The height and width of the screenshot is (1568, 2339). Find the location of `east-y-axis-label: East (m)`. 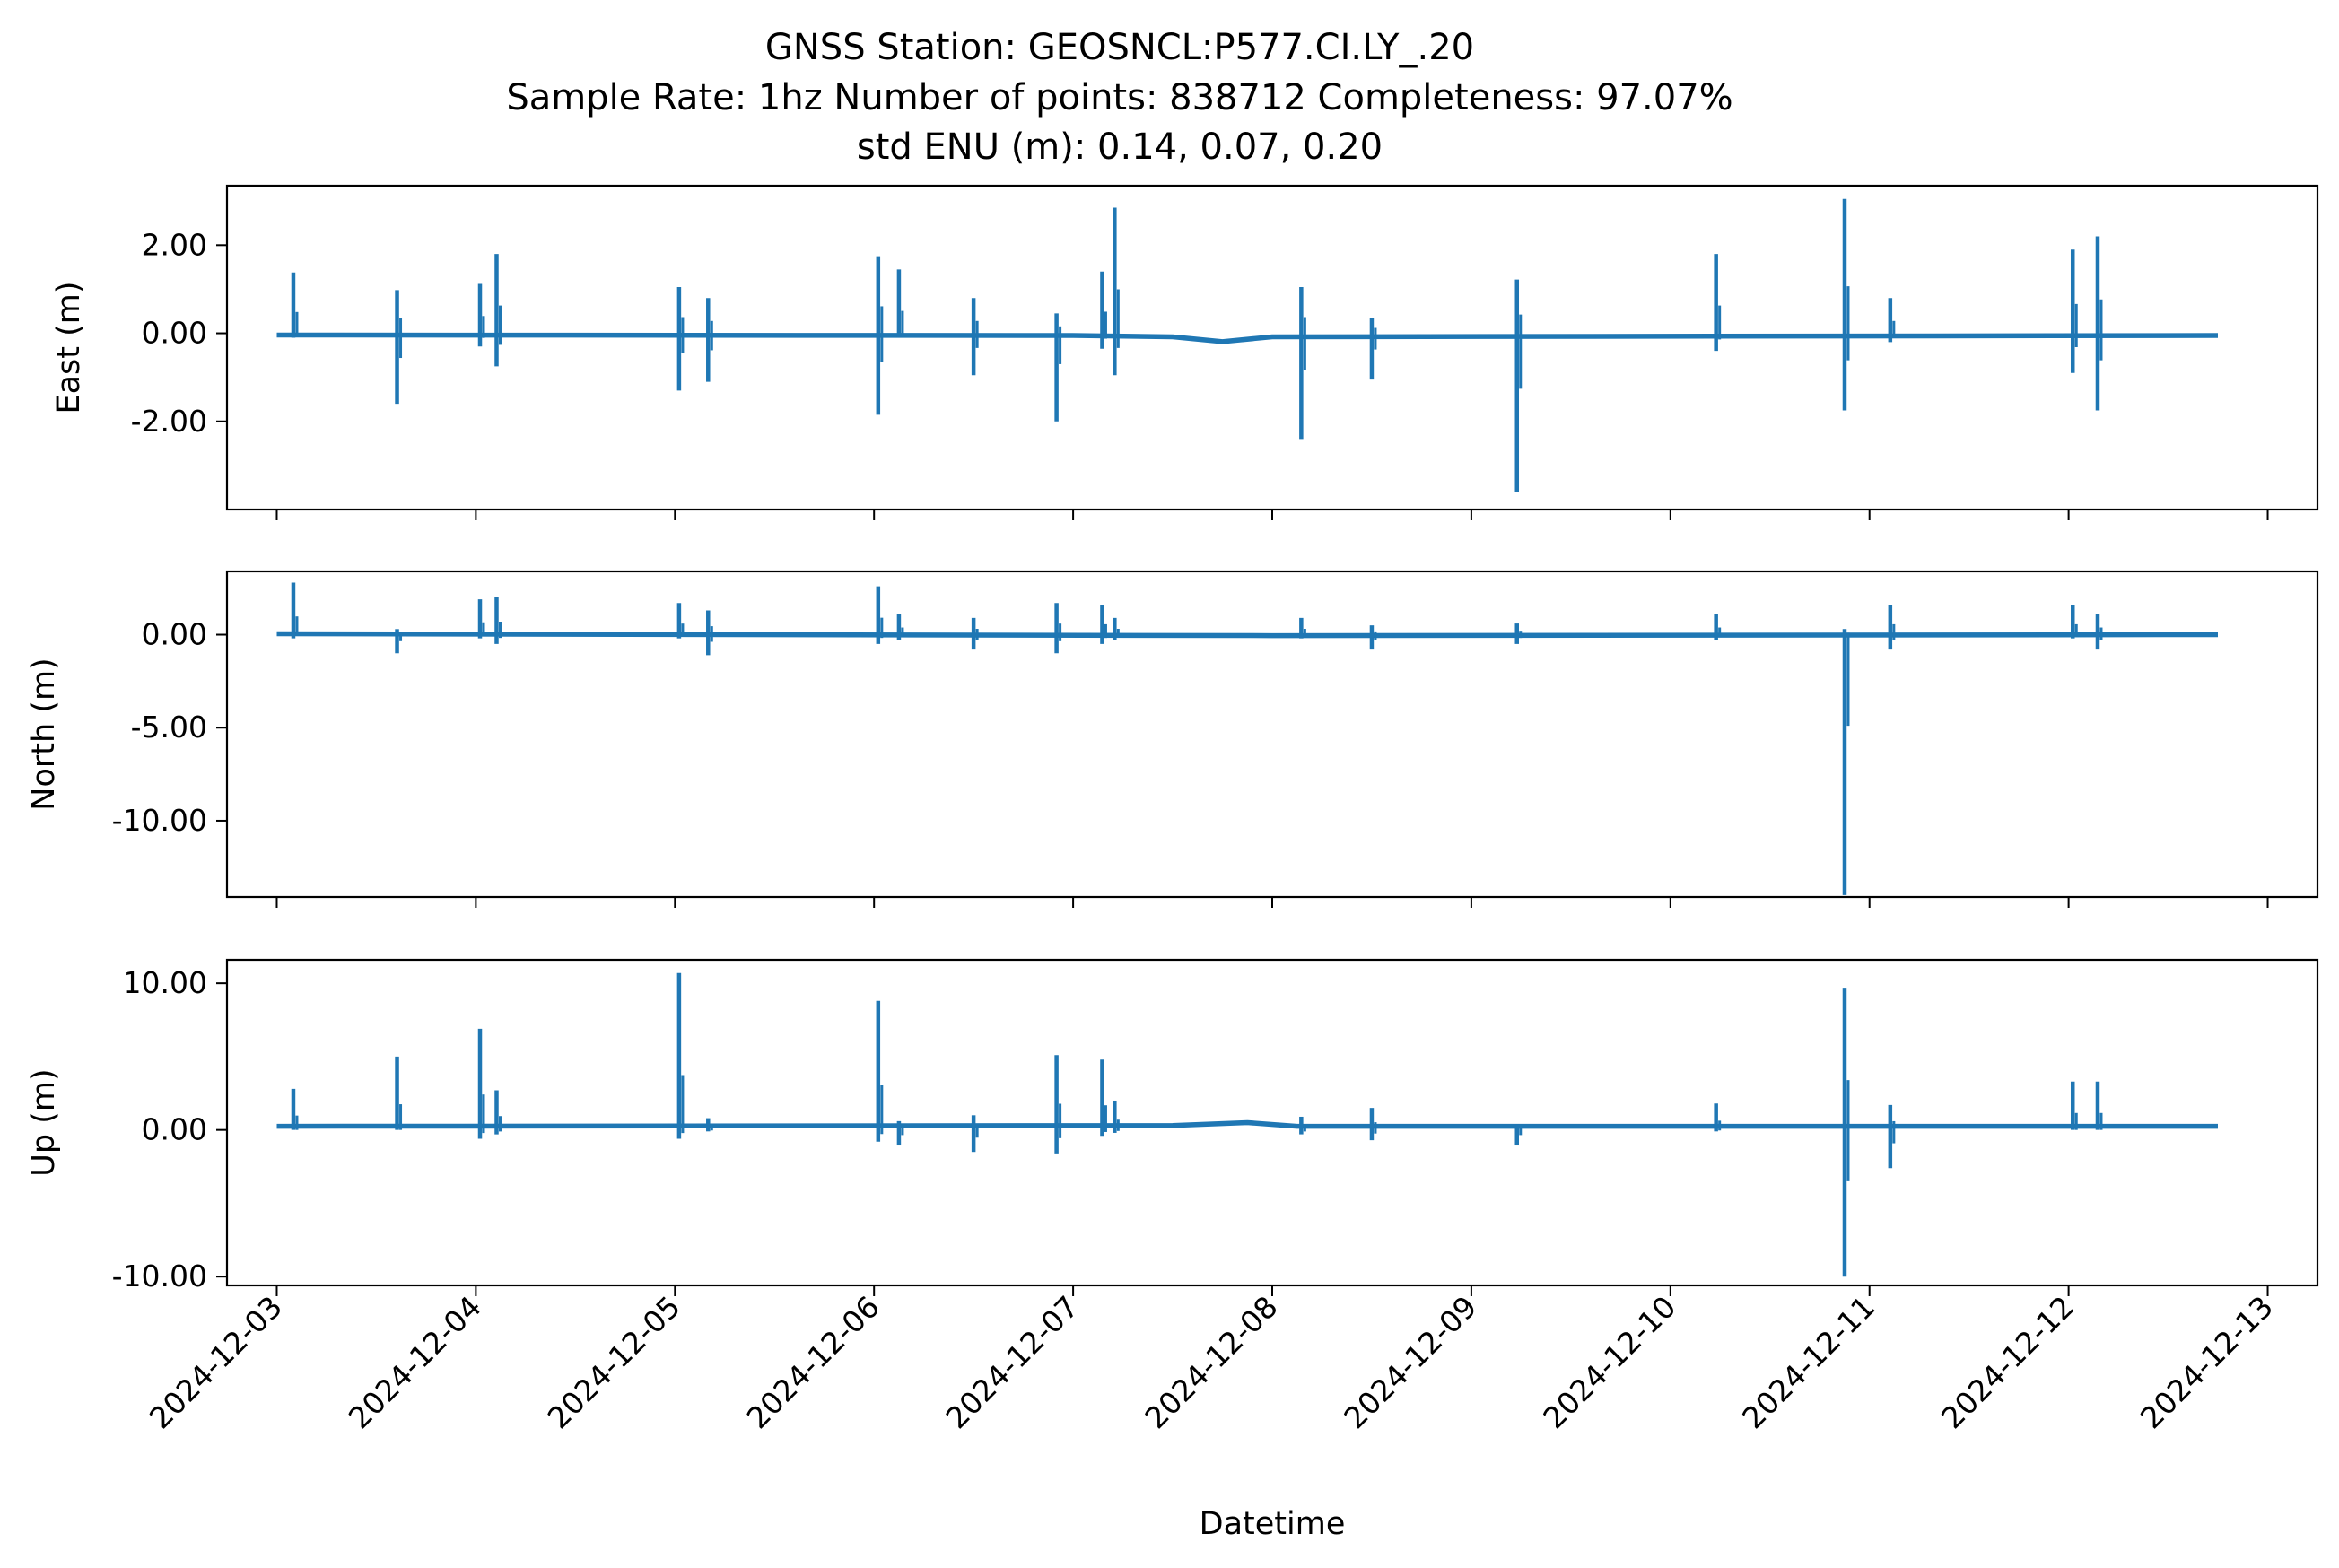

east-y-axis-label: East (m) is located at coordinates (69, 347).